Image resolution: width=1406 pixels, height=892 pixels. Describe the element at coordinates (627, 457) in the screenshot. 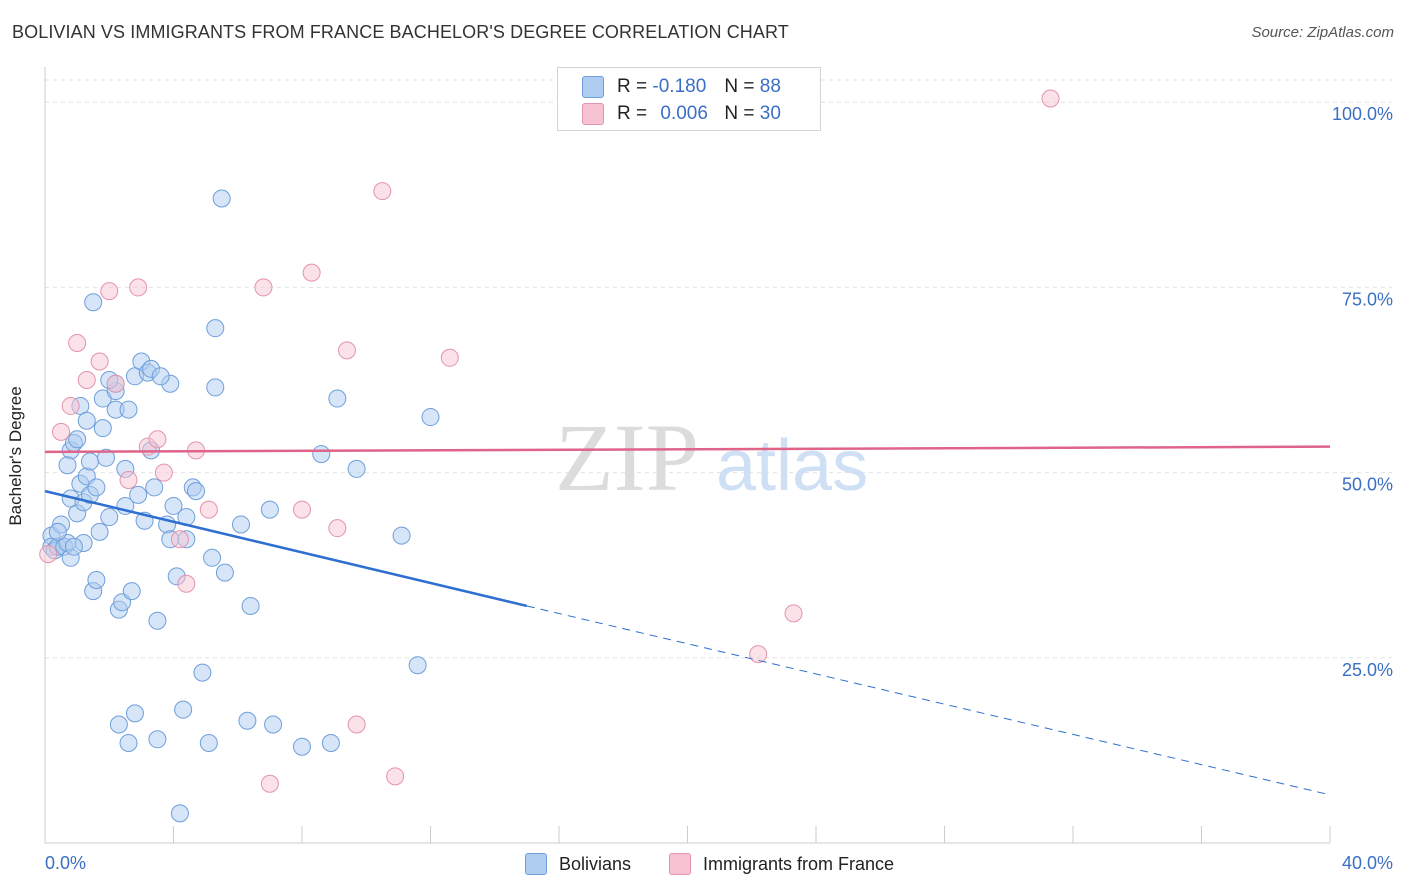

I see `watermark-zip: ZIP` at that location.